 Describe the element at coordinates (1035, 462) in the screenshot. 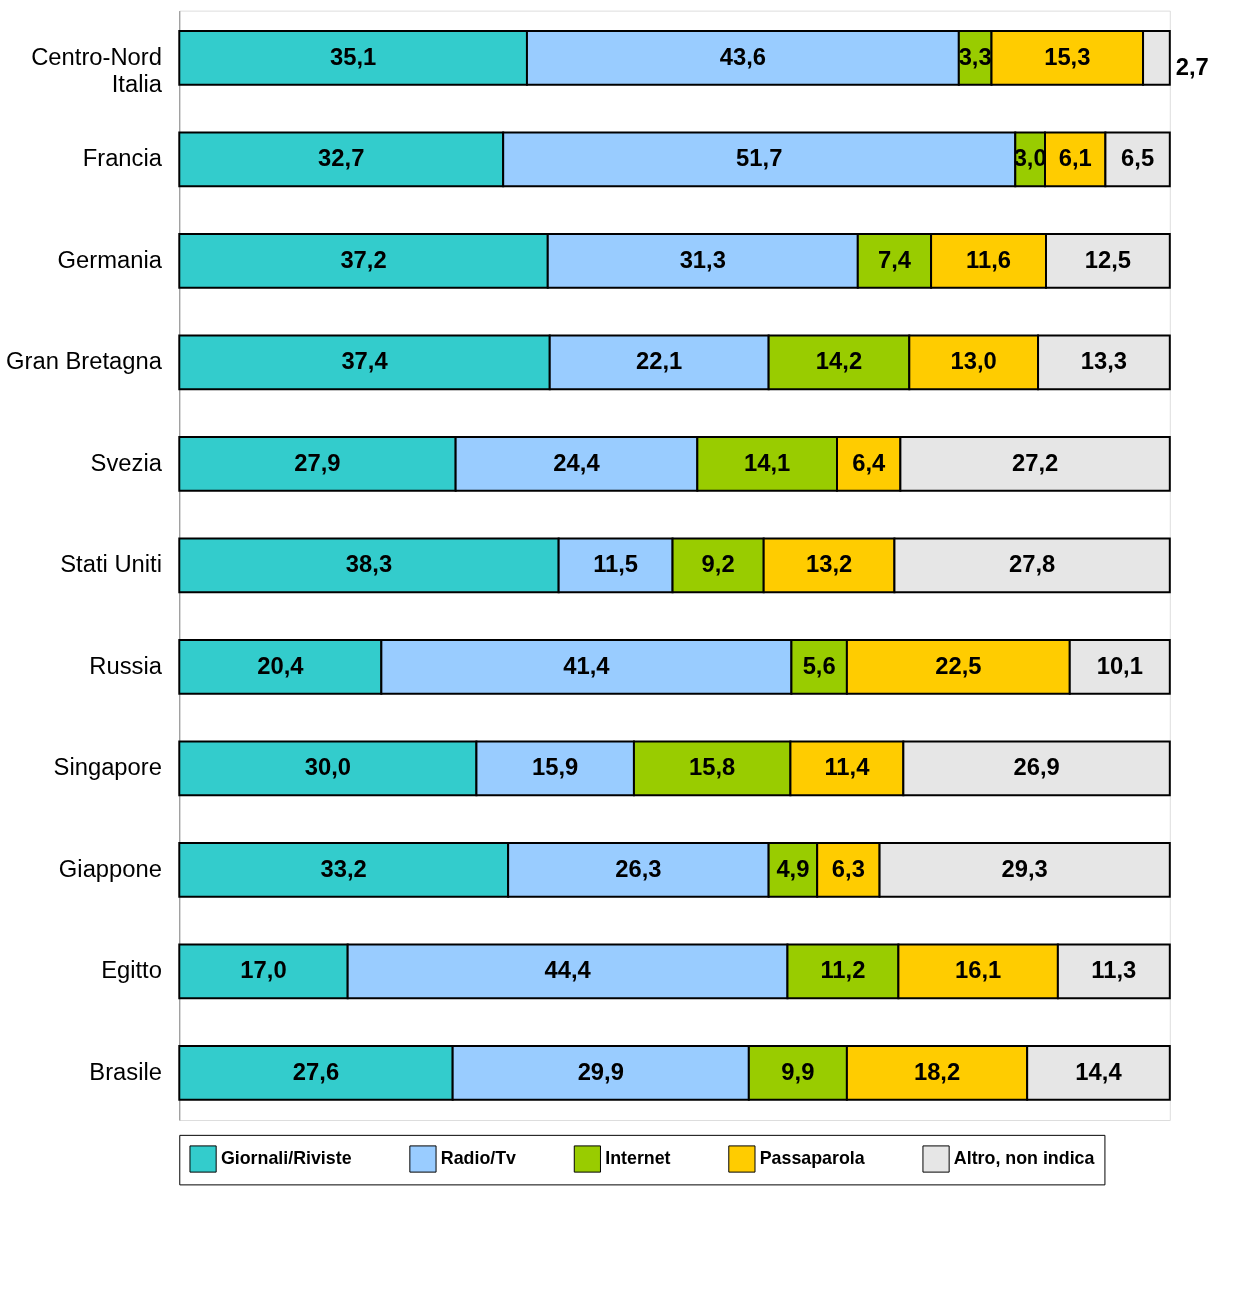

I see `data-label: 27,2` at that location.